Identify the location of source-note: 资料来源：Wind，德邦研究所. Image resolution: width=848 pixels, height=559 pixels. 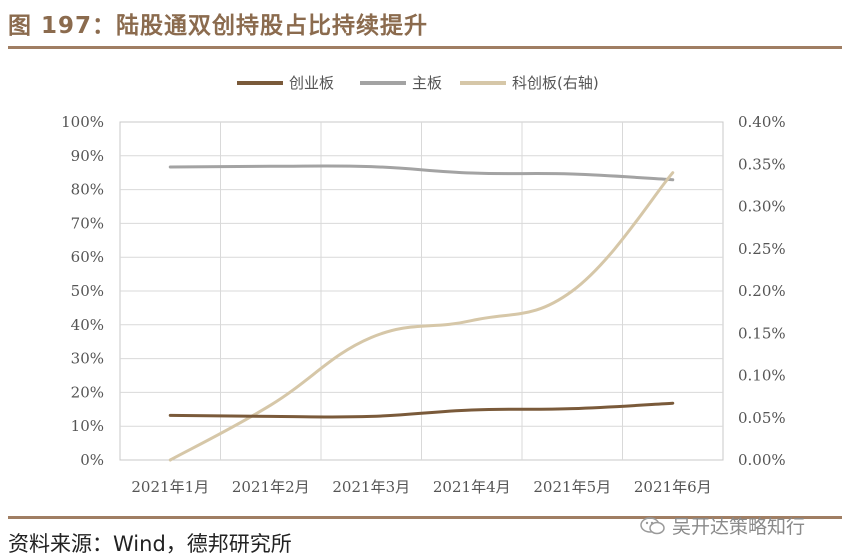
(150, 544).